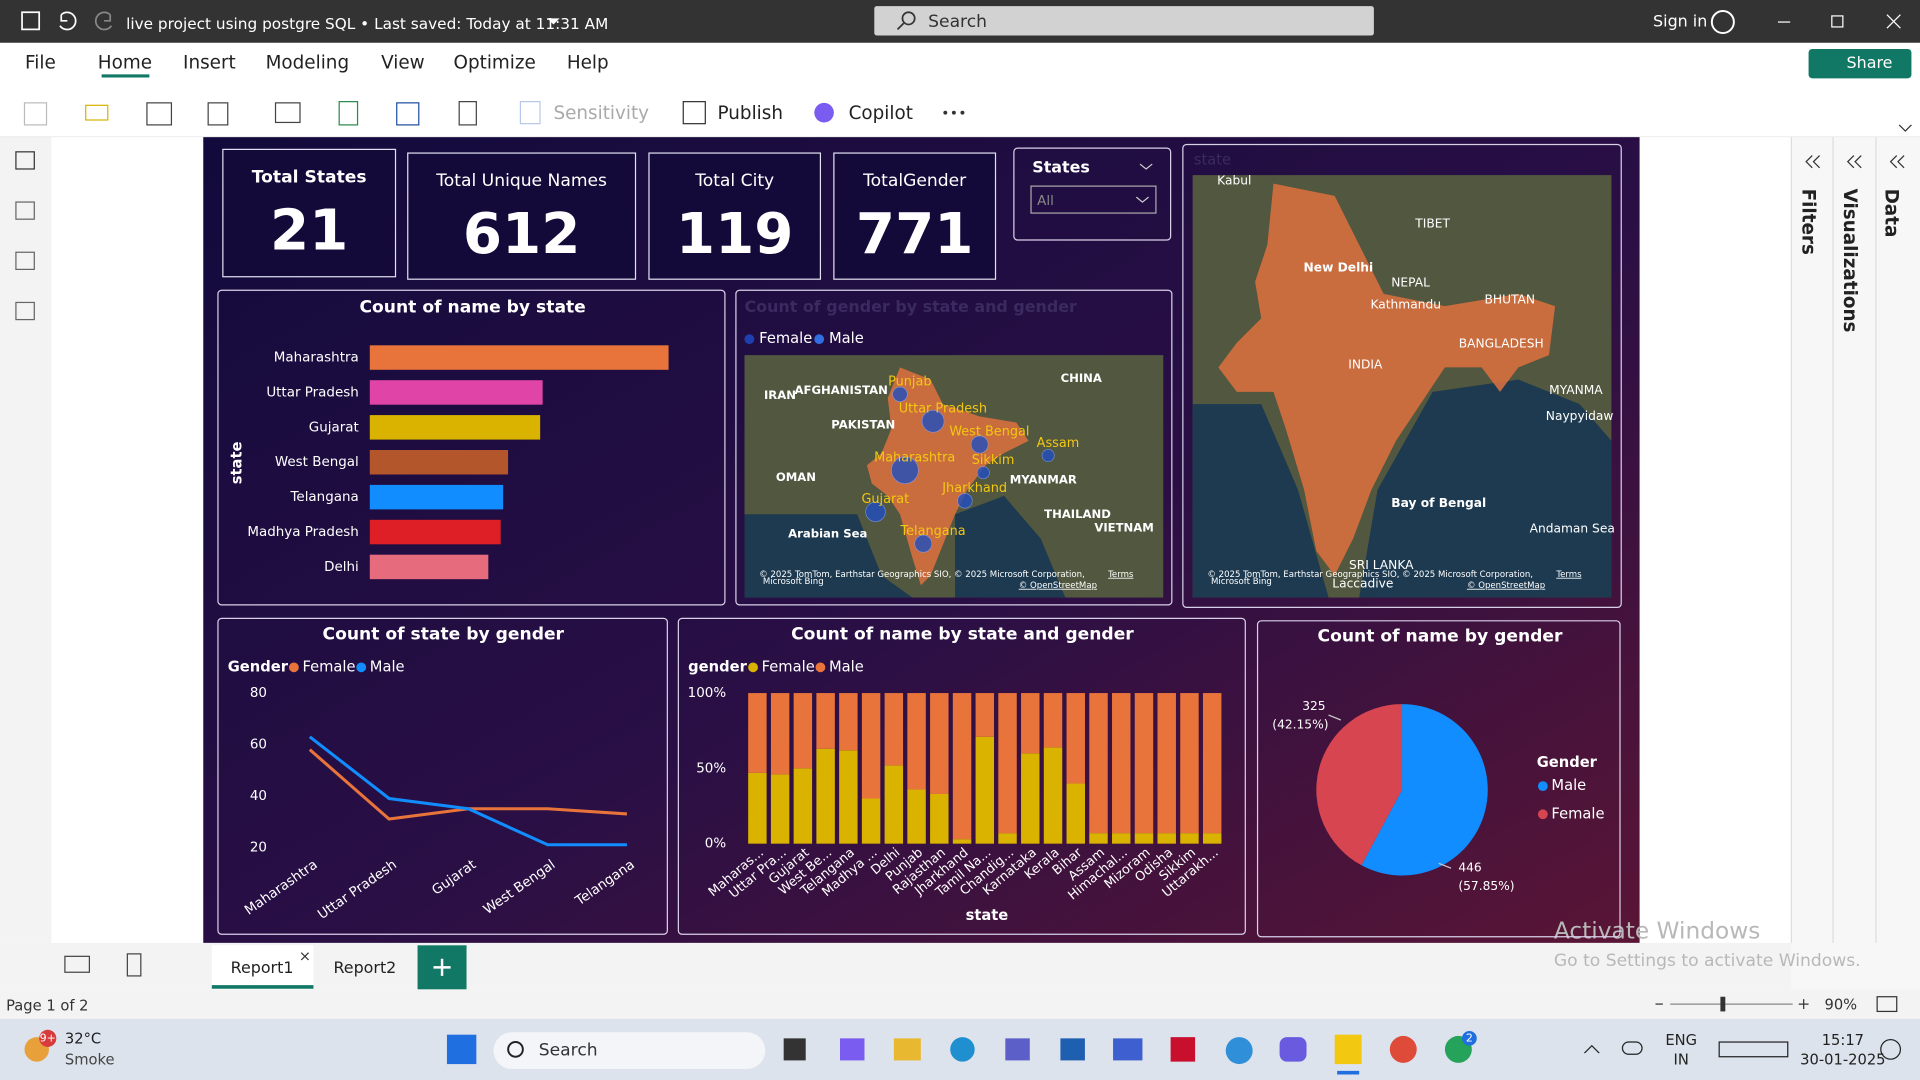 This screenshot has height=1080, width=1920. Describe the element at coordinates (1680, 21) in the screenshot. I see `sign-in: Sign in` at that location.